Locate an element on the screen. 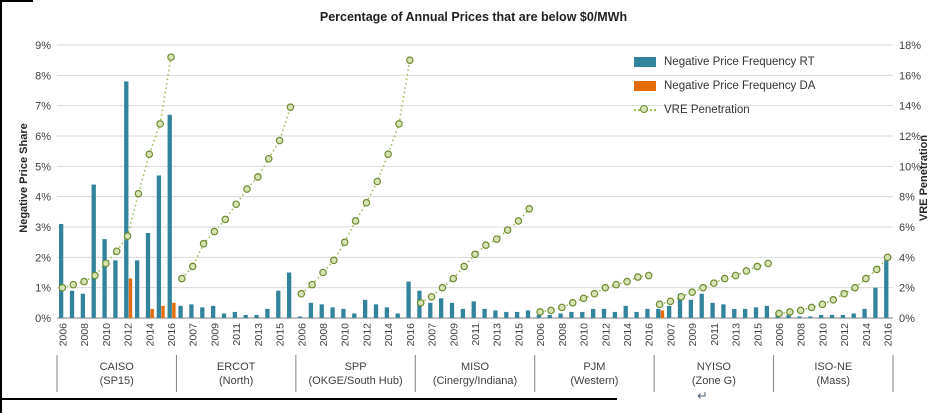 This screenshot has height=413, width=947. region-name-label: SPP is located at coordinates (356, 367).